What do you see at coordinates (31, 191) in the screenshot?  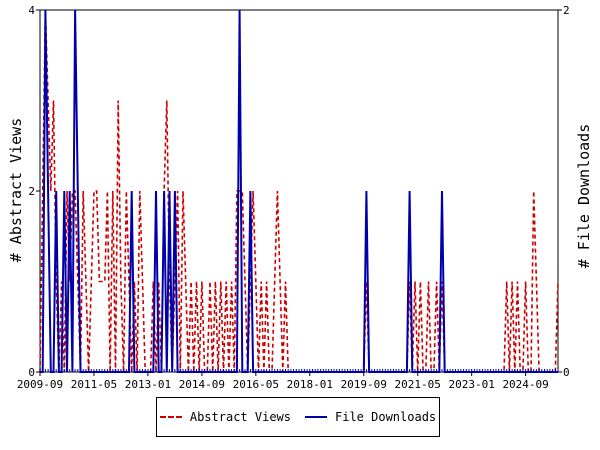 I see `y-left-tick-label: 2` at bounding box center [31, 191].